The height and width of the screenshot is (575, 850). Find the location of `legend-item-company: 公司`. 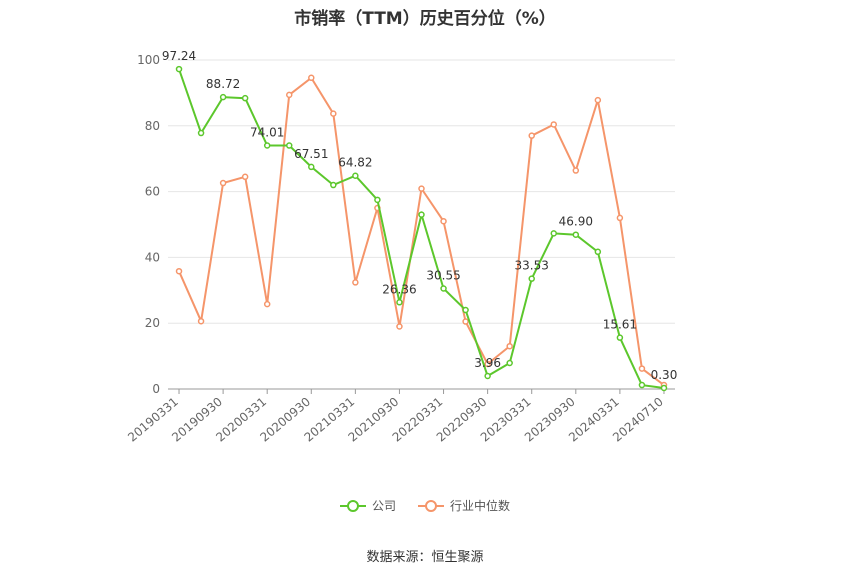

legend-item-company: 公司 is located at coordinates (367, 505).